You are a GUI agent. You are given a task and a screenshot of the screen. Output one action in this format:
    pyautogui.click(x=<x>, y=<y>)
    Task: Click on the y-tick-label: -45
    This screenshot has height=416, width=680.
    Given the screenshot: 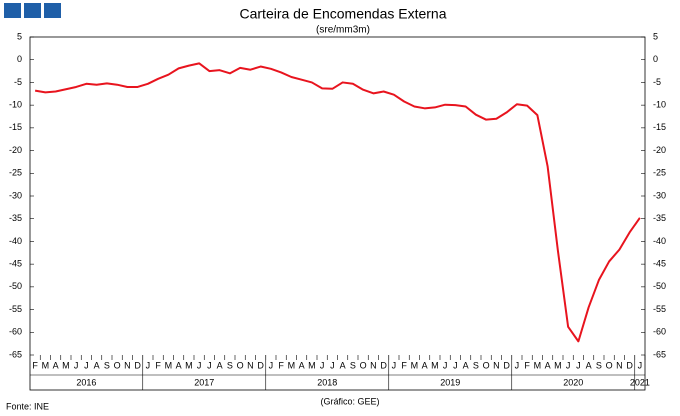 What is the action you would take?
    pyautogui.click(x=15, y=264)
    